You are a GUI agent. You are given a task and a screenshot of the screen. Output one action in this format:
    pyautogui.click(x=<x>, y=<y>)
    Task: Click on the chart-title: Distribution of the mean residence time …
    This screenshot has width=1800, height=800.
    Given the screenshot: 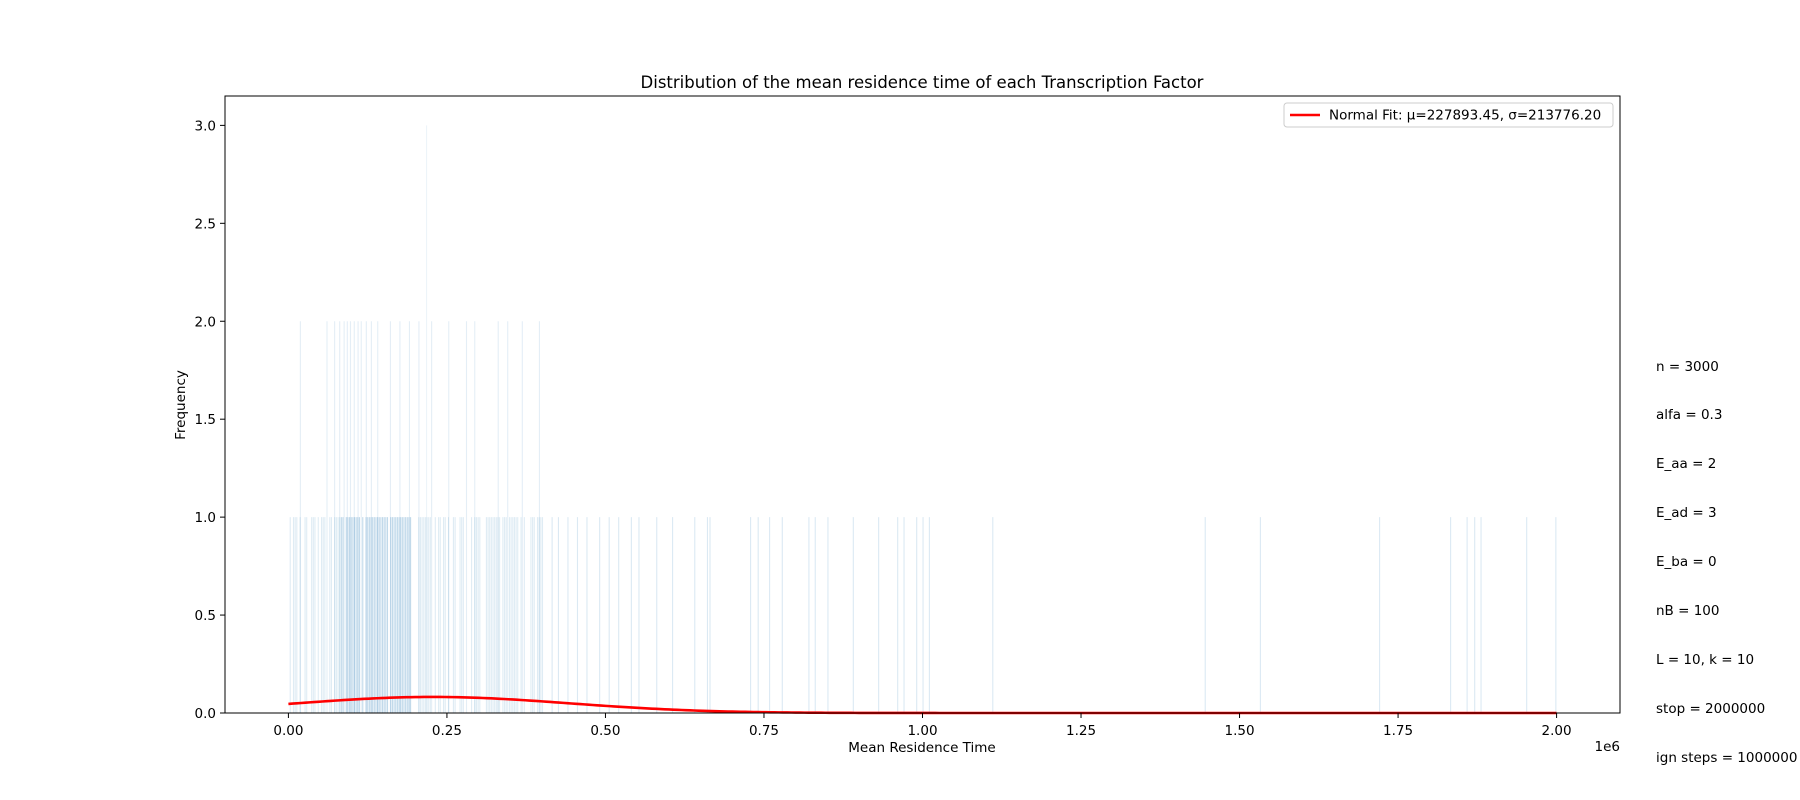 What is the action you would take?
    pyautogui.click(x=922, y=82)
    